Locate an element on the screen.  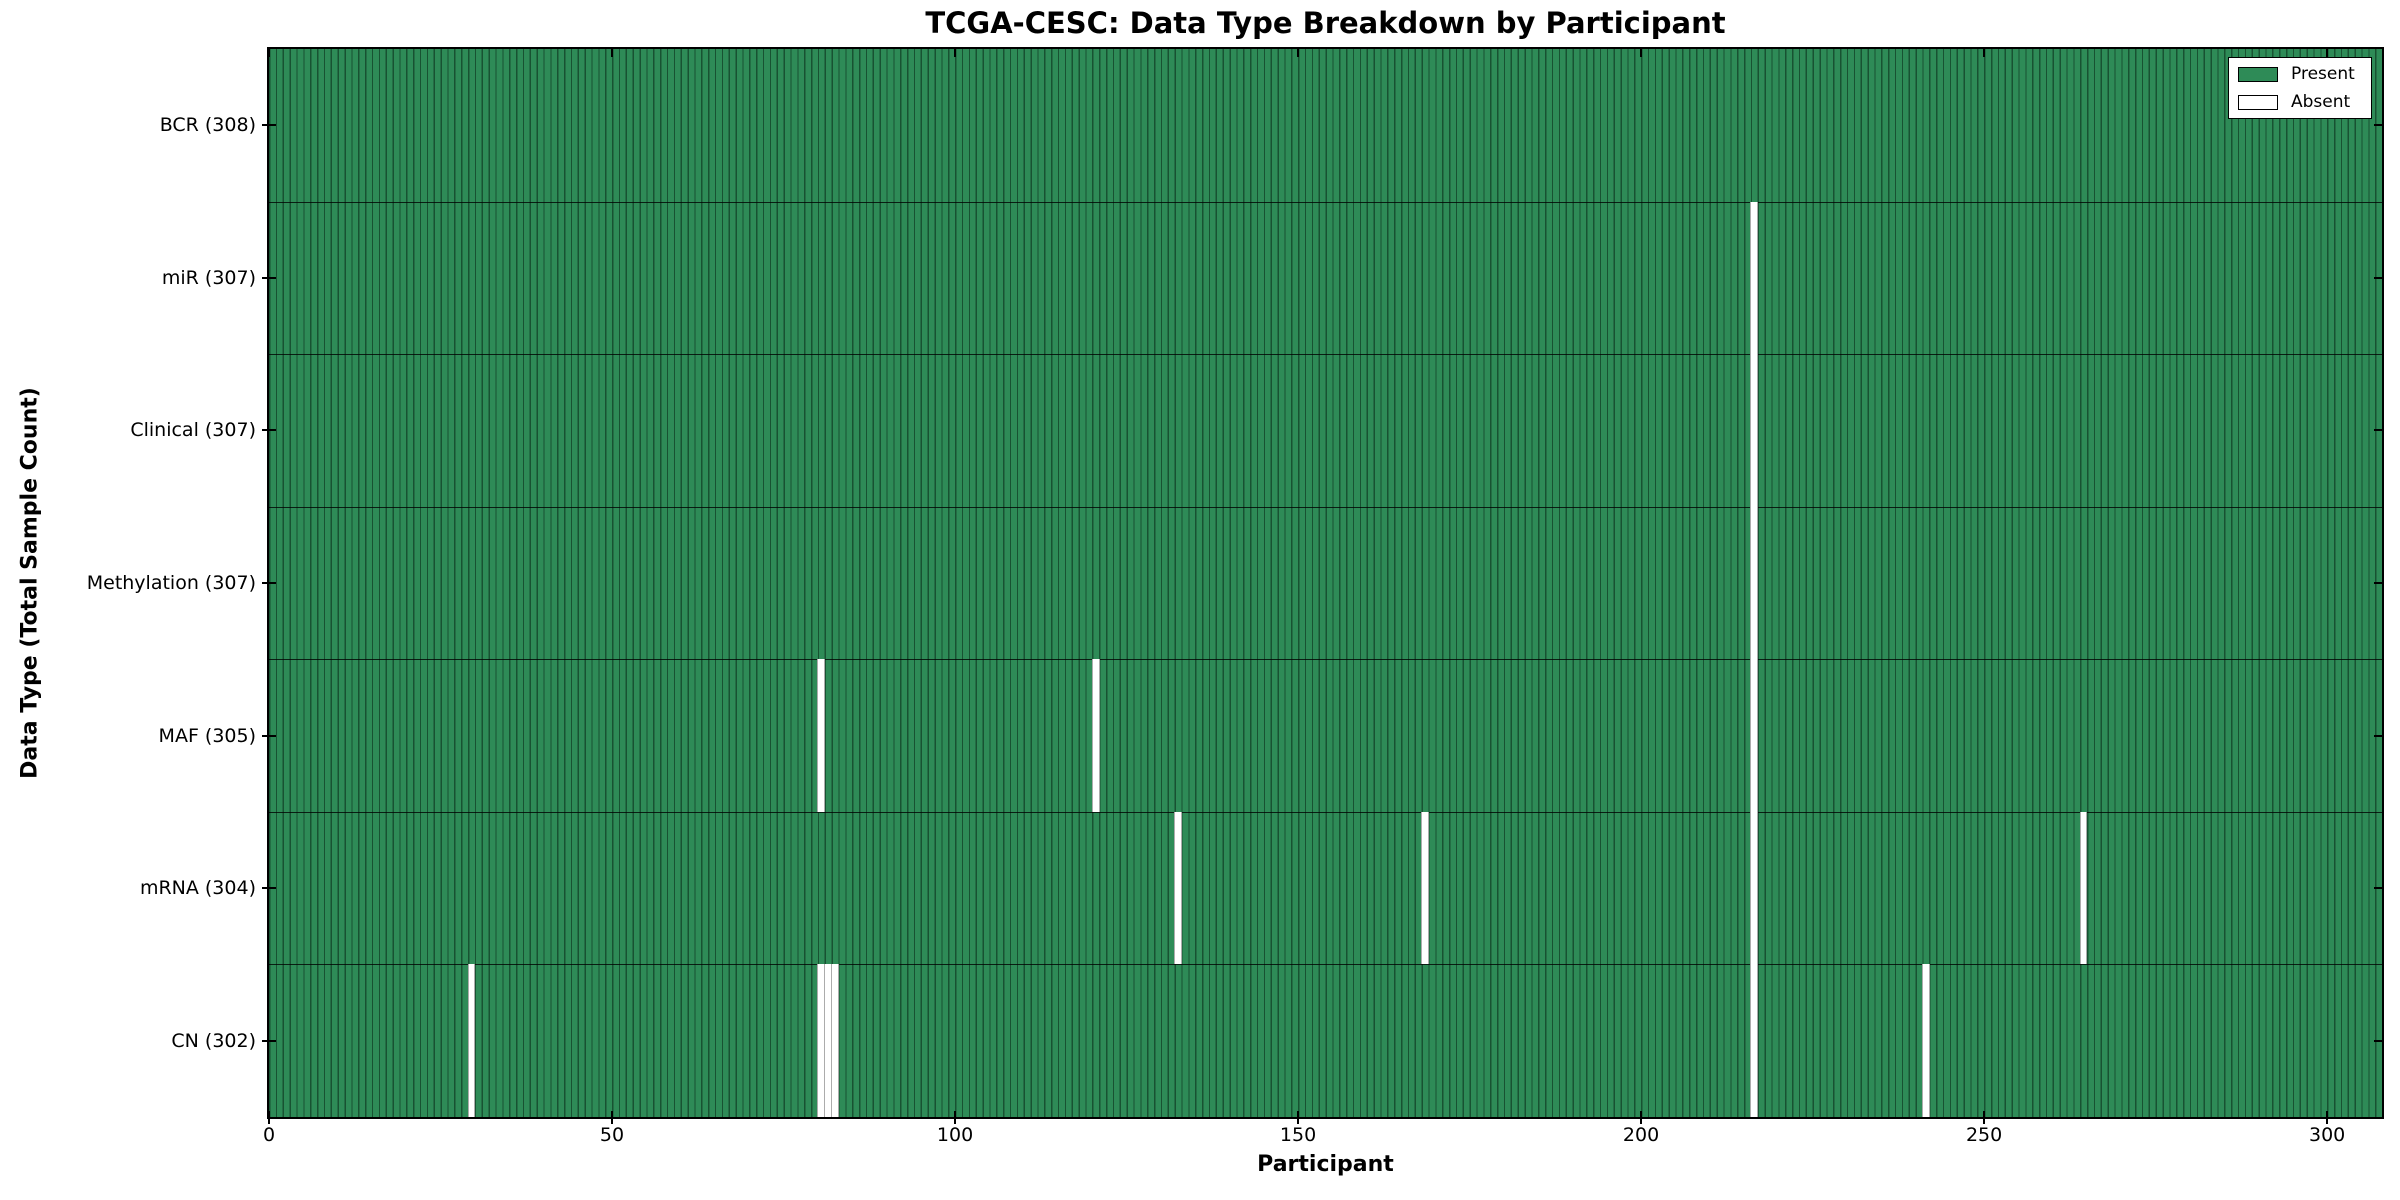
present-swatch-icon is located at coordinates (2258, 74).